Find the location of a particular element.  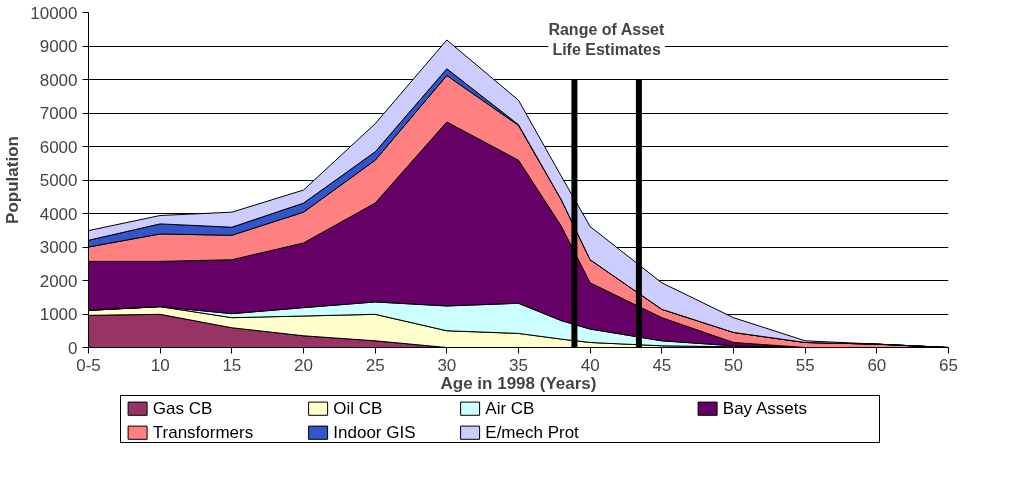

legend-label: E/mech Prot is located at coordinates (532, 433).